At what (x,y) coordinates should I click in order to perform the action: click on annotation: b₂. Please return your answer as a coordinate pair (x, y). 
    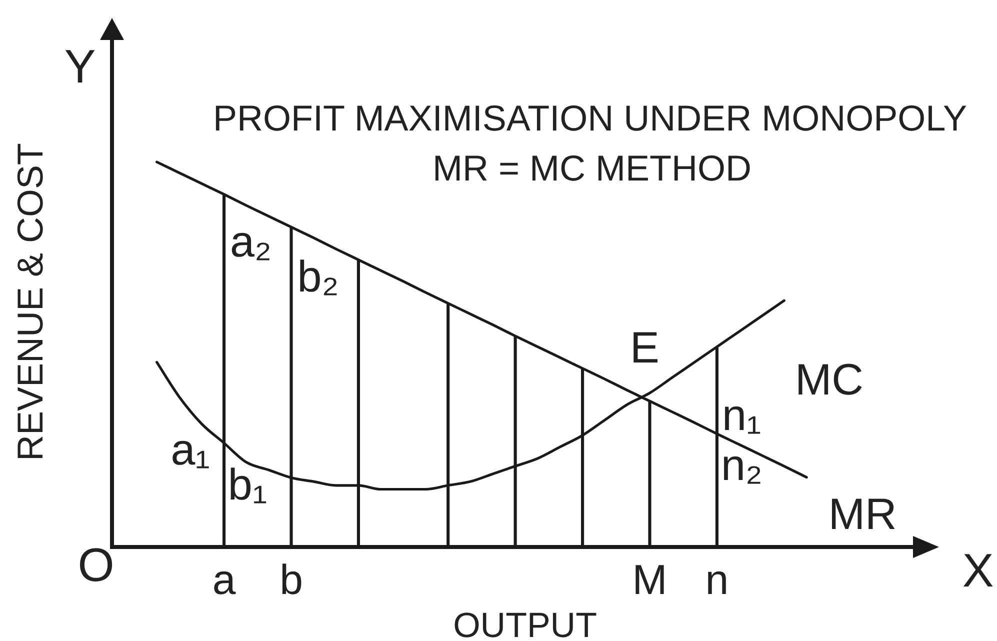
    Looking at the image, I should click on (318, 277).